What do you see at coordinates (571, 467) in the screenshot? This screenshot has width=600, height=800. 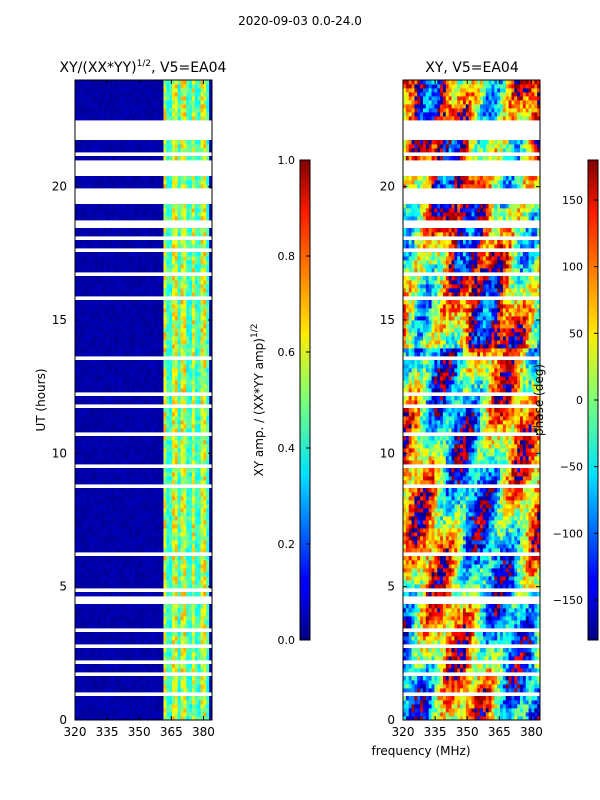 I see `phase-colorbar-tick-label: −50` at bounding box center [571, 467].